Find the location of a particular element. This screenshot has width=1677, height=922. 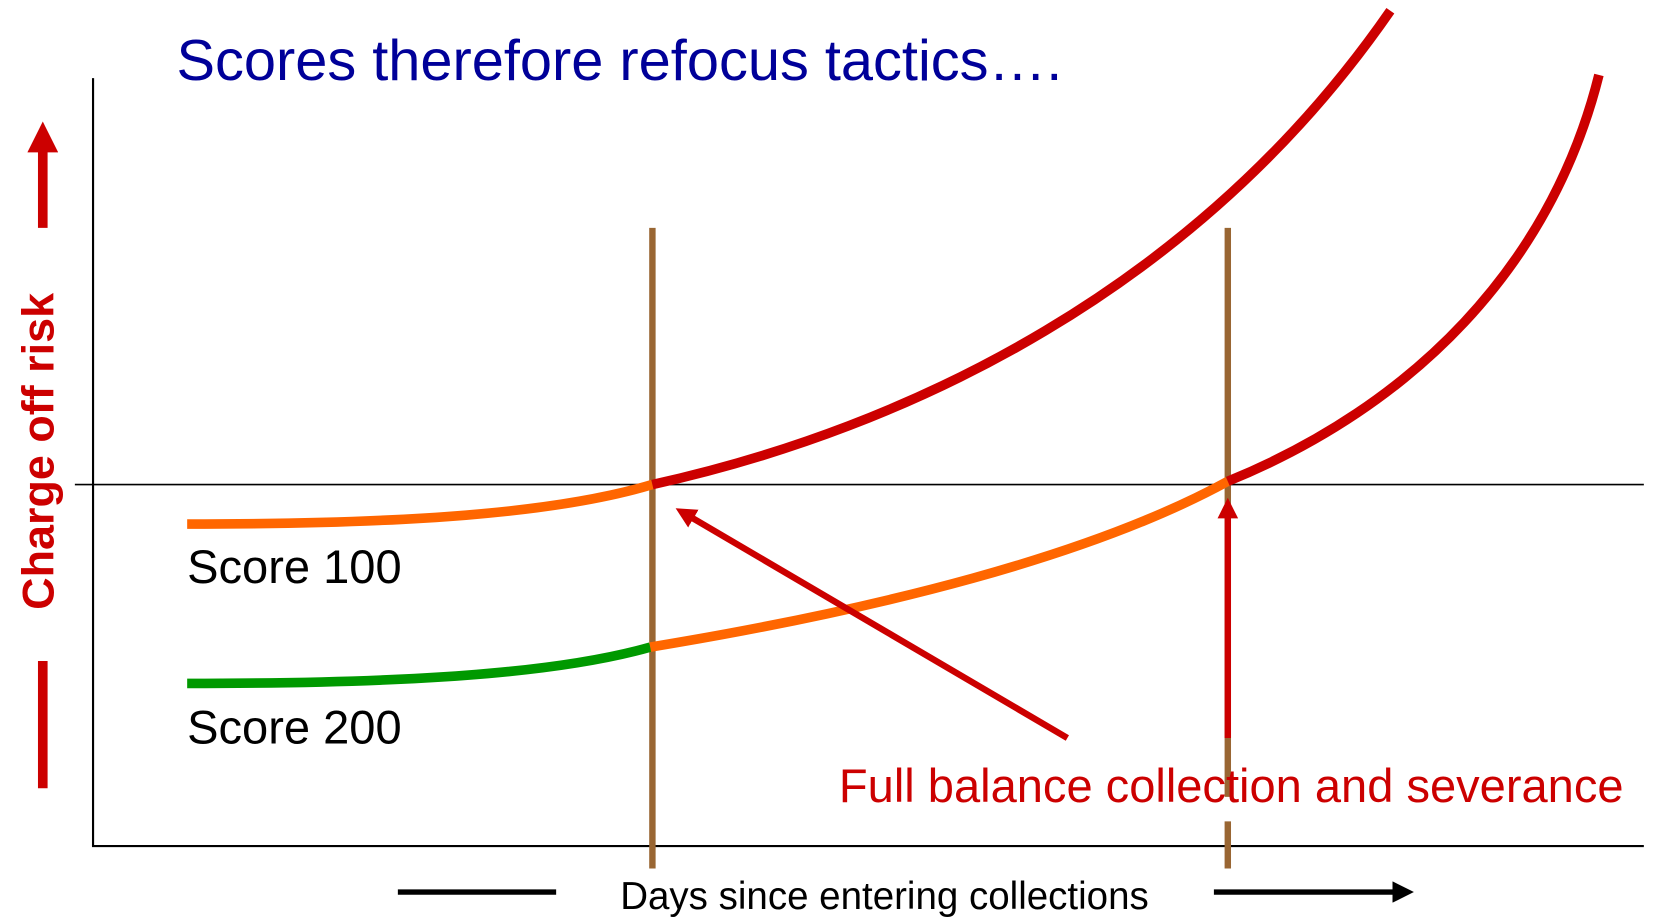

curve-label: Score 100 is located at coordinates (294, 566).